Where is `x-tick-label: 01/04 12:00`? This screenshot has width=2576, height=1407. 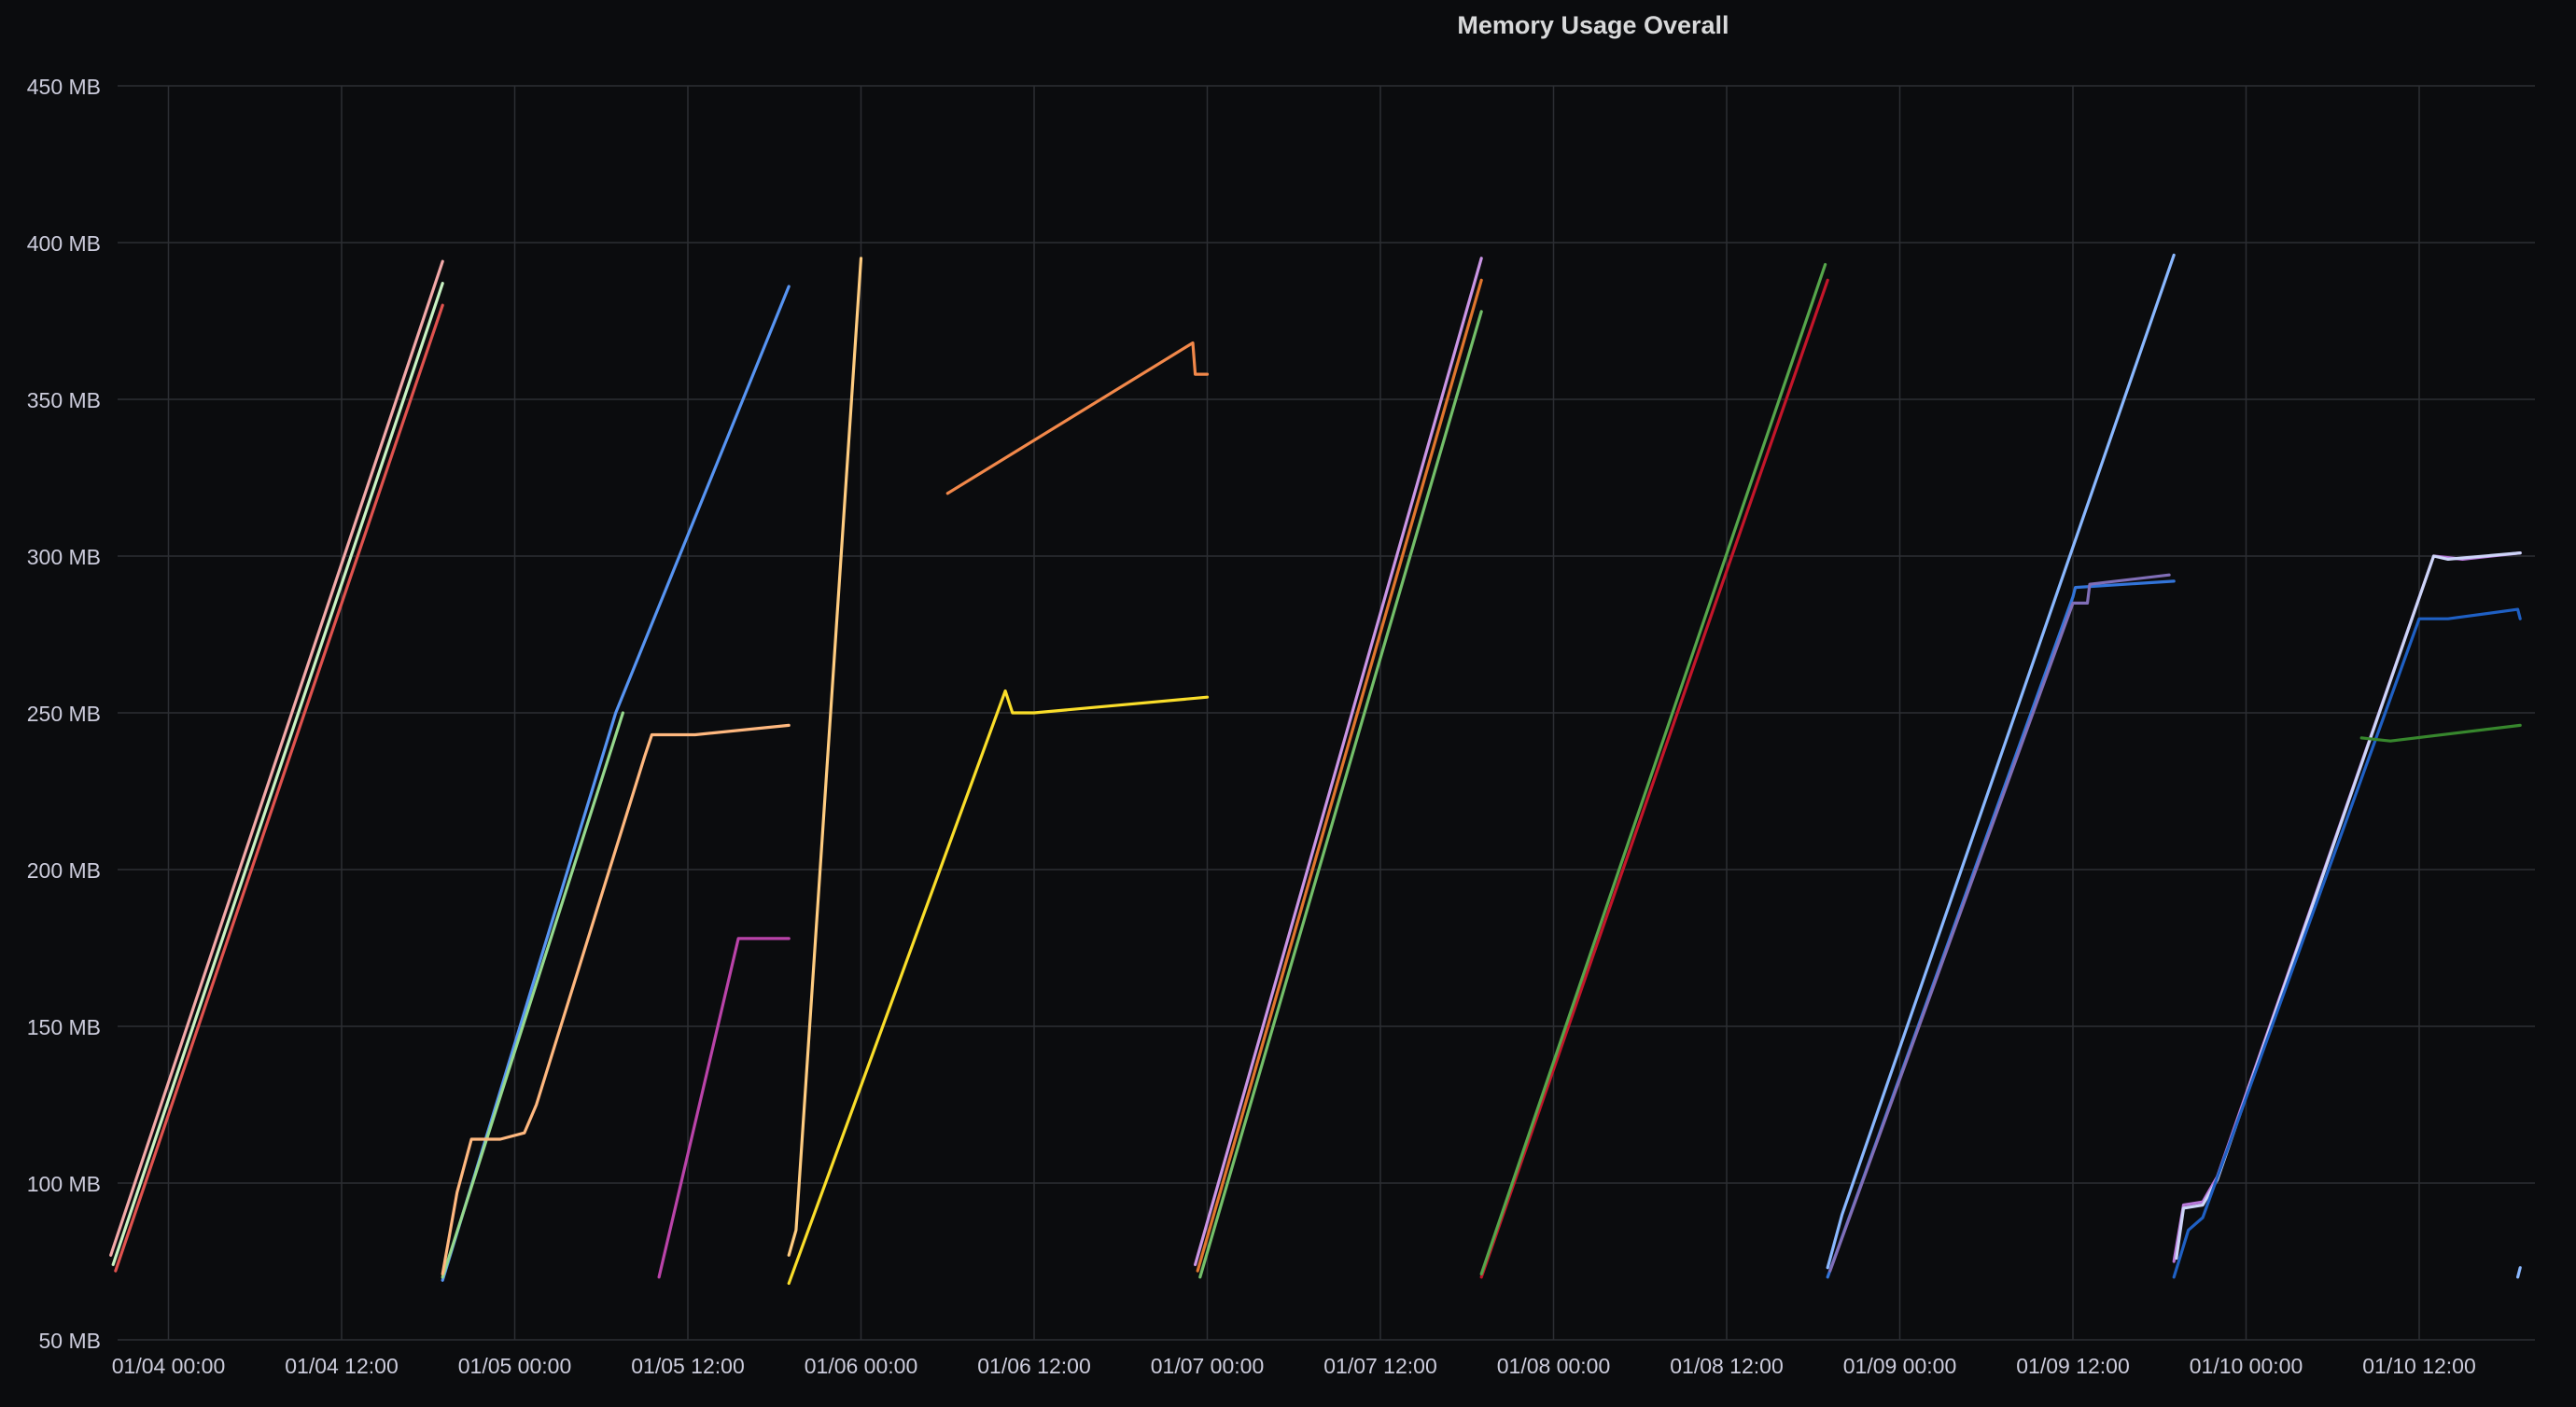 x-tick-label: 01/04 12:00 is located at coordinates (342, 1366).